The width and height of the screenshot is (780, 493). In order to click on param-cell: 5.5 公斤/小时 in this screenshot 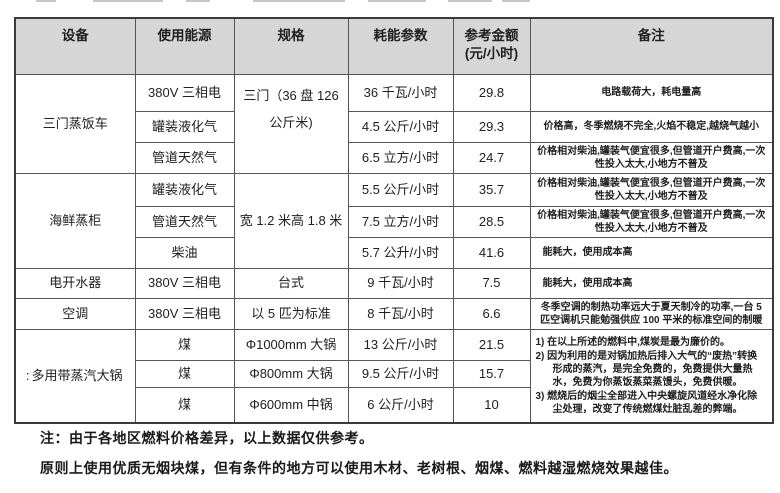, I will do `click(400, 189)`.